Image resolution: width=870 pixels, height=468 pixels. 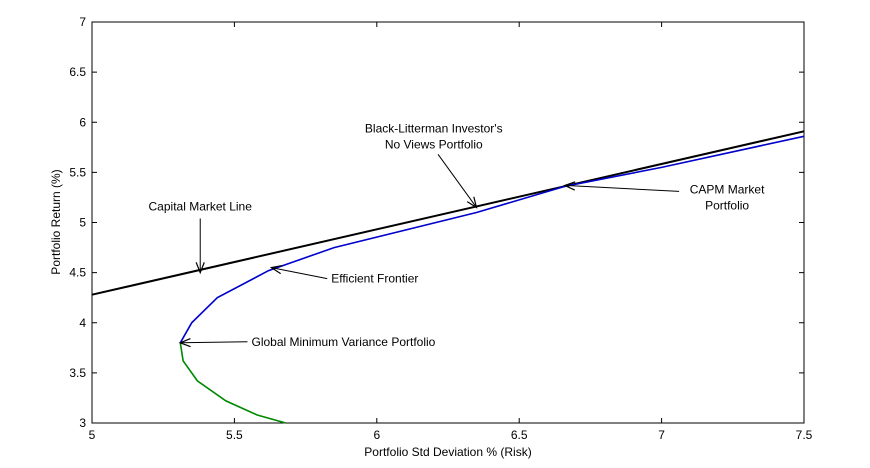 What do you see at coordinates (77, 373) in the screenshot?
I see `y-tick-label: 3.5` at bounding box center [77, 373].